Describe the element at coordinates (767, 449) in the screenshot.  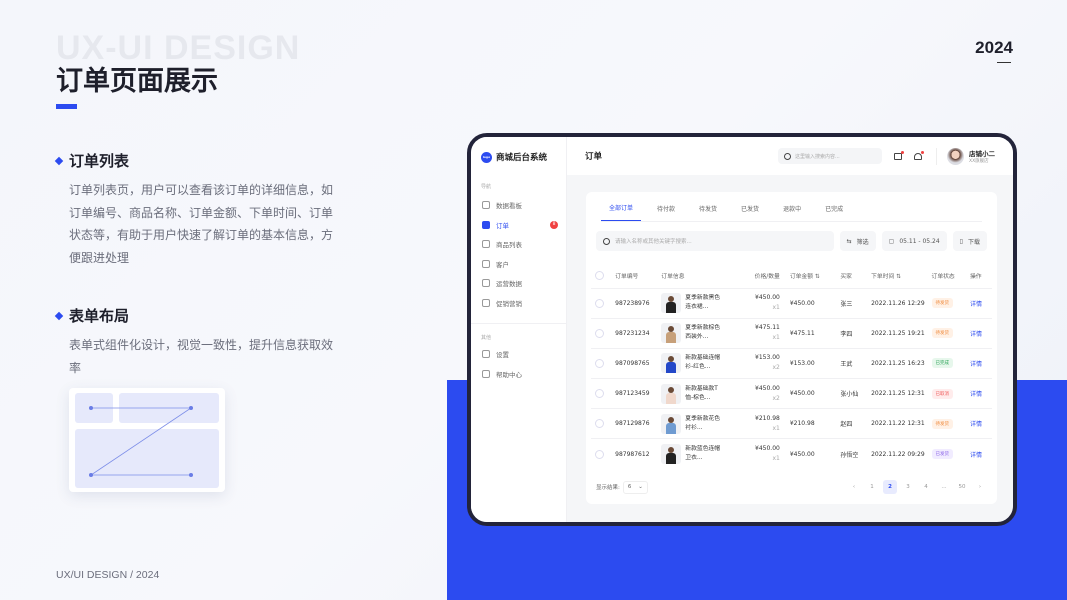
I see `unit-price: ¥450.00` at that location.